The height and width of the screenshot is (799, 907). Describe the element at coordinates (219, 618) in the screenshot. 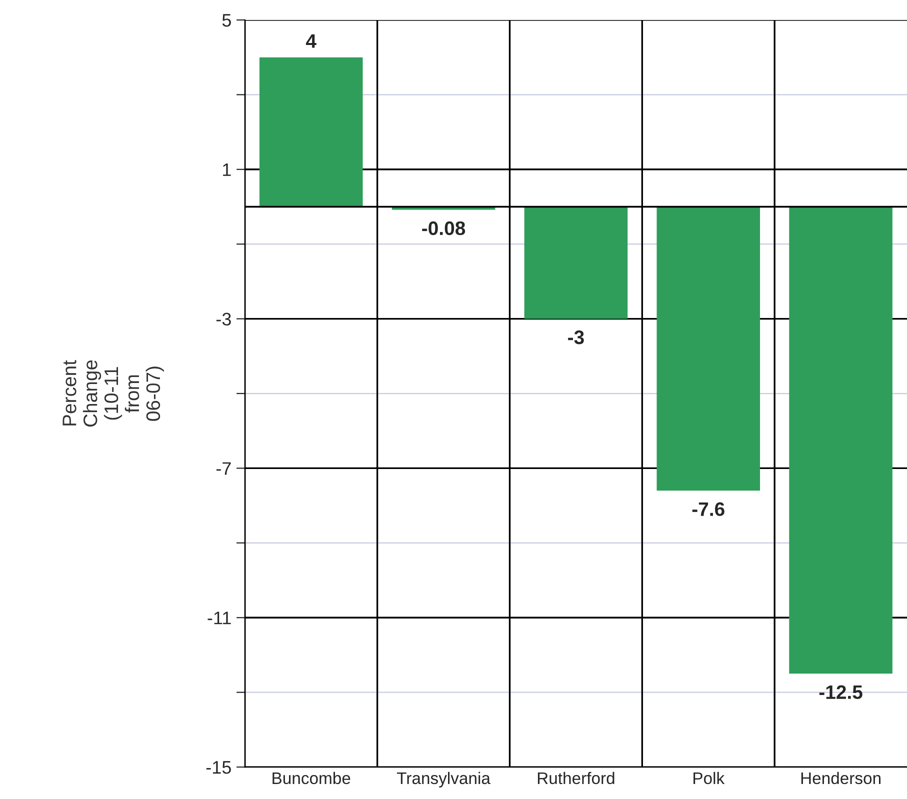

I see `y-tick-label: -11` at that location.